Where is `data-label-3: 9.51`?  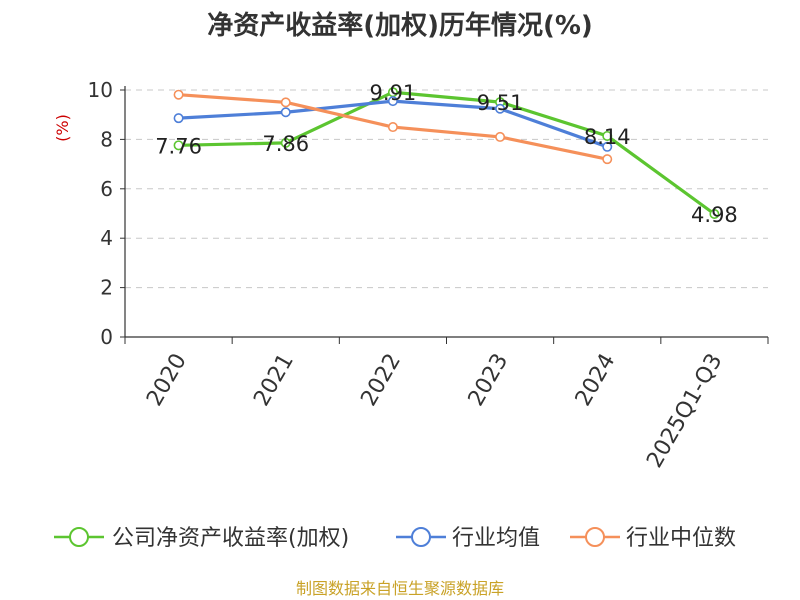
data-label-3: 9.51 is located at coordinates (500, 103).